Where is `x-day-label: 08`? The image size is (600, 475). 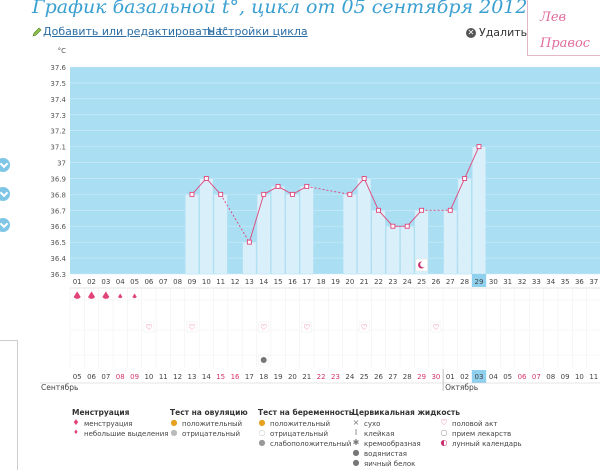 x-day-label: 08 is located at coordinates (177, 282).